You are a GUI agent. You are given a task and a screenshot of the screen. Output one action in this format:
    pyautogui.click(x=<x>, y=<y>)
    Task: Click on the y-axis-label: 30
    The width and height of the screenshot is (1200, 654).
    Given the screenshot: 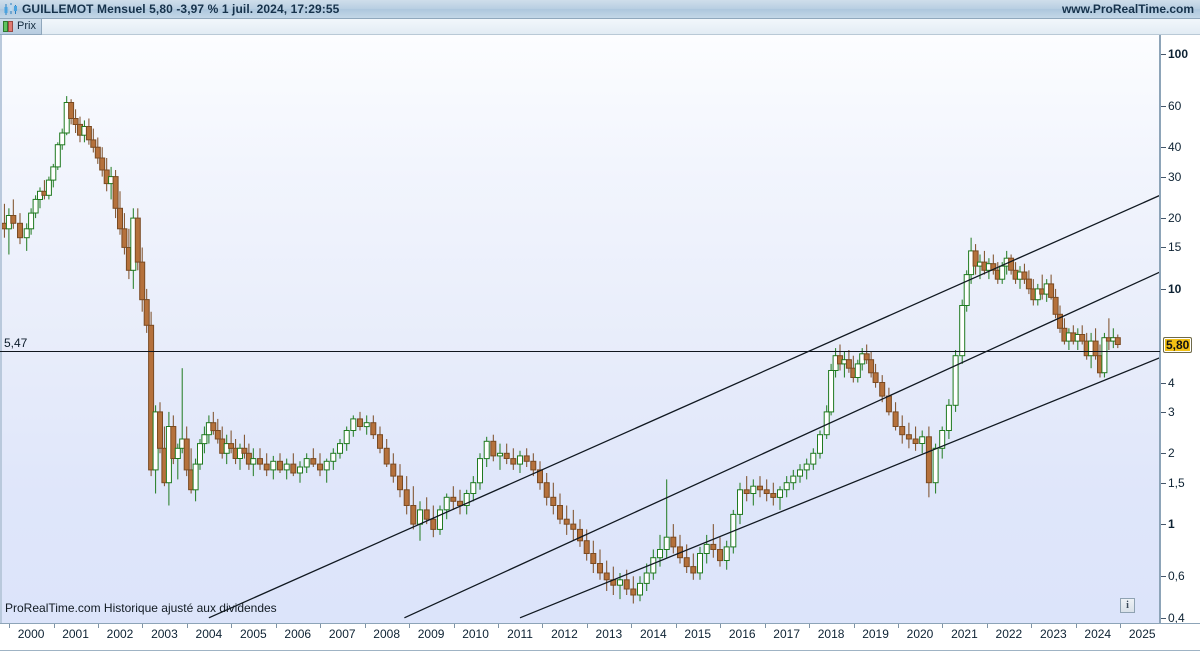 What is the action you would take?
    pyautogui.click(x=1175, y=176)
    